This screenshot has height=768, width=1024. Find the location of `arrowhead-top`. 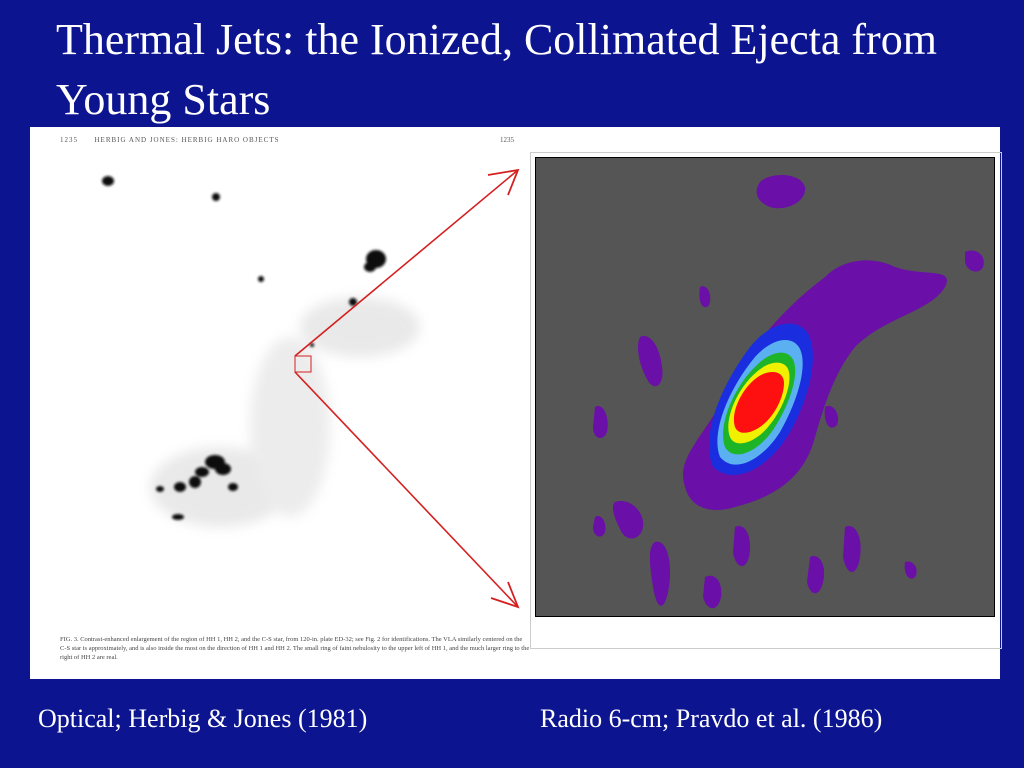

arrowhead-top is located at coordinates (503, 182).